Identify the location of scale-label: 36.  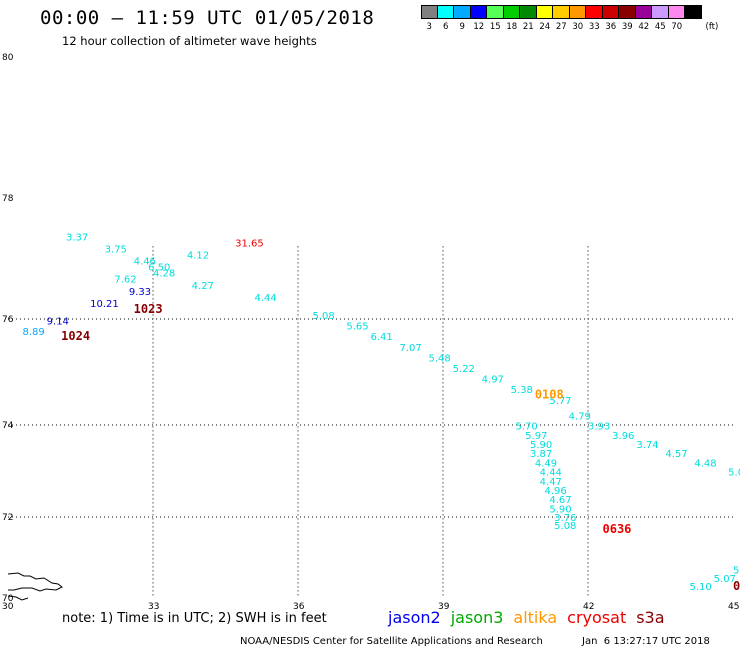
(611, 27).